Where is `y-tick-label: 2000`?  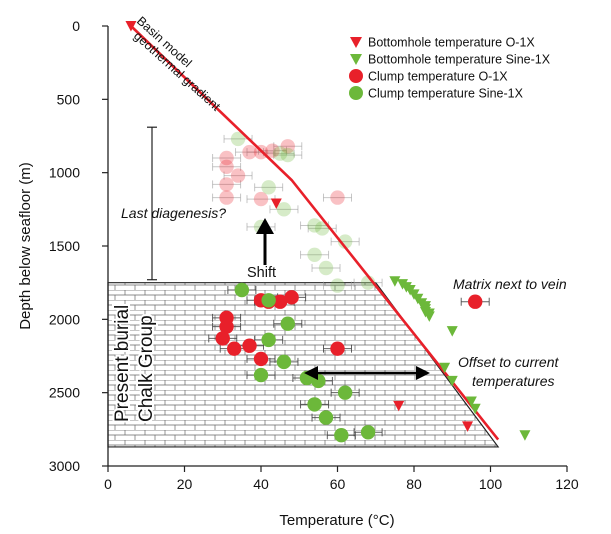
y-tick-label: 2000 is located at coordinates (64, 319).